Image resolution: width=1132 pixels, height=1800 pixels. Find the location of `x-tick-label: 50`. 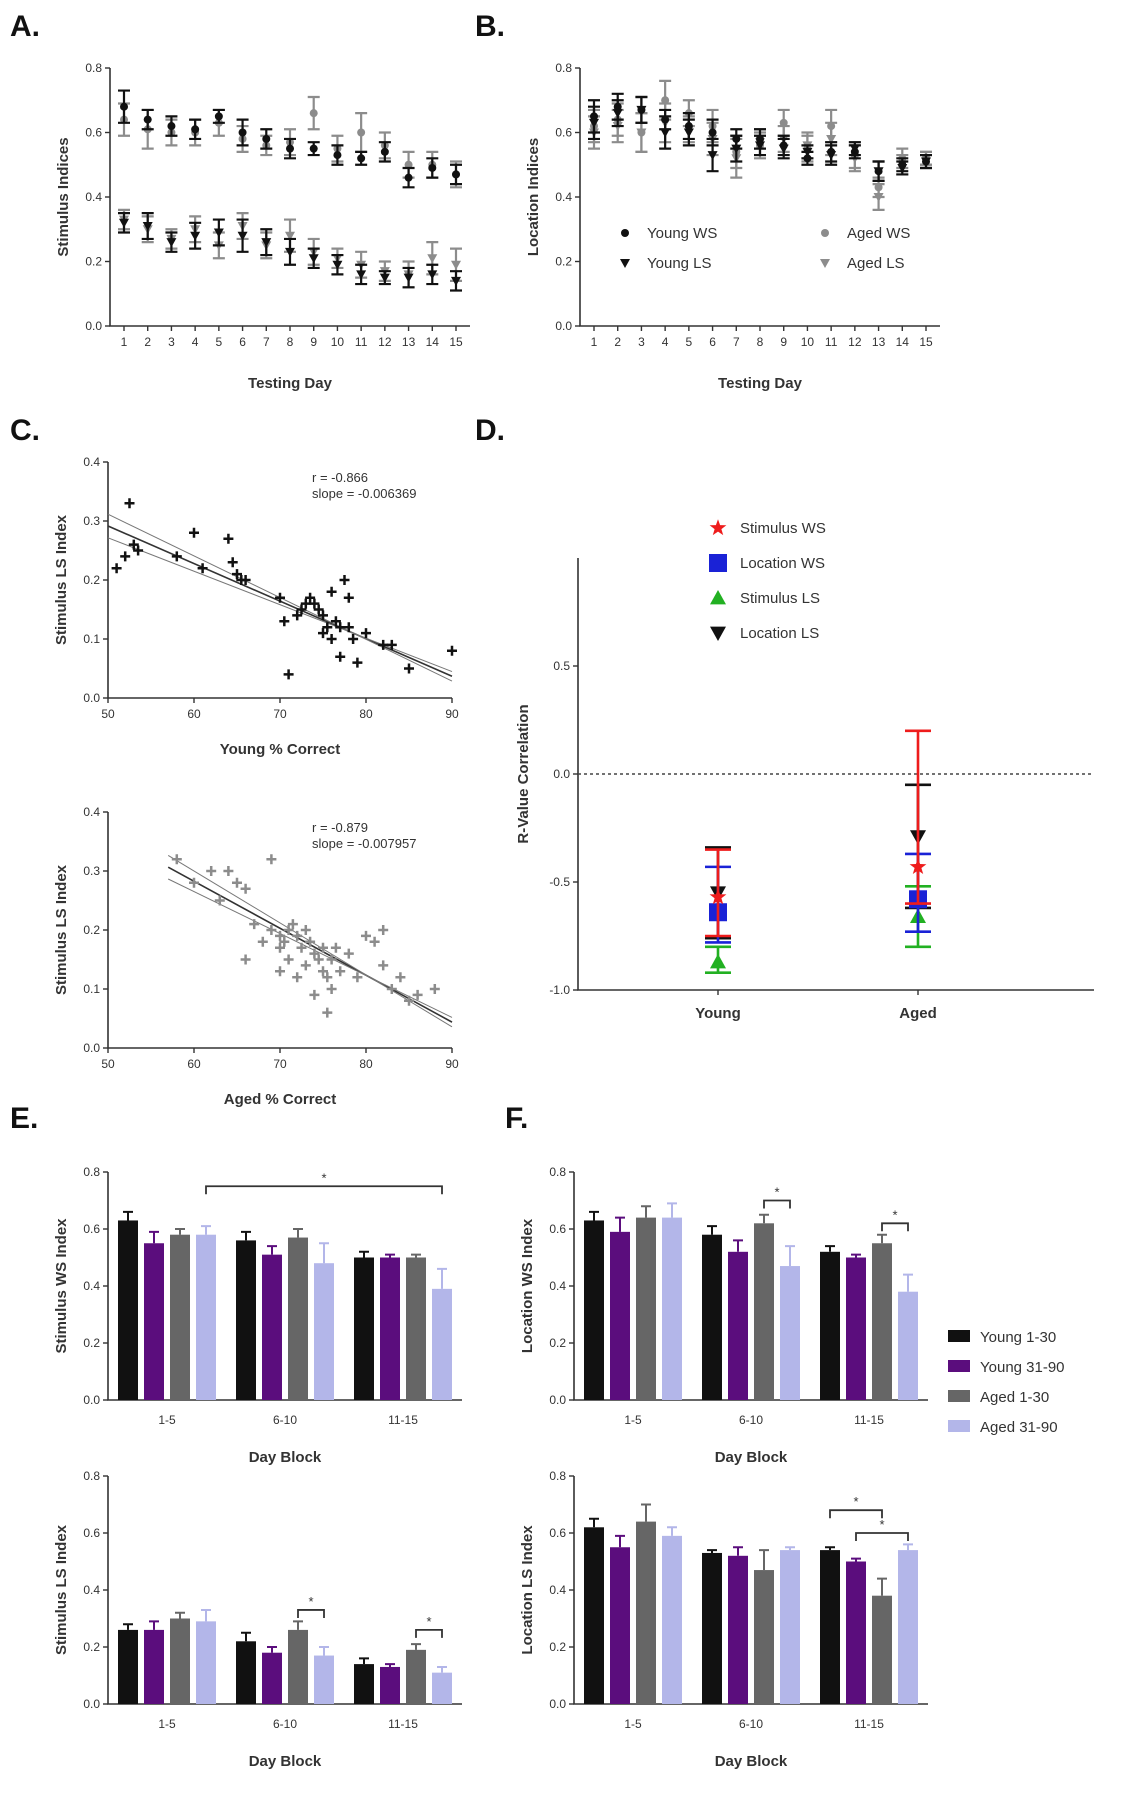

x-tick-label: 50 is located at coordinates (108, 714).